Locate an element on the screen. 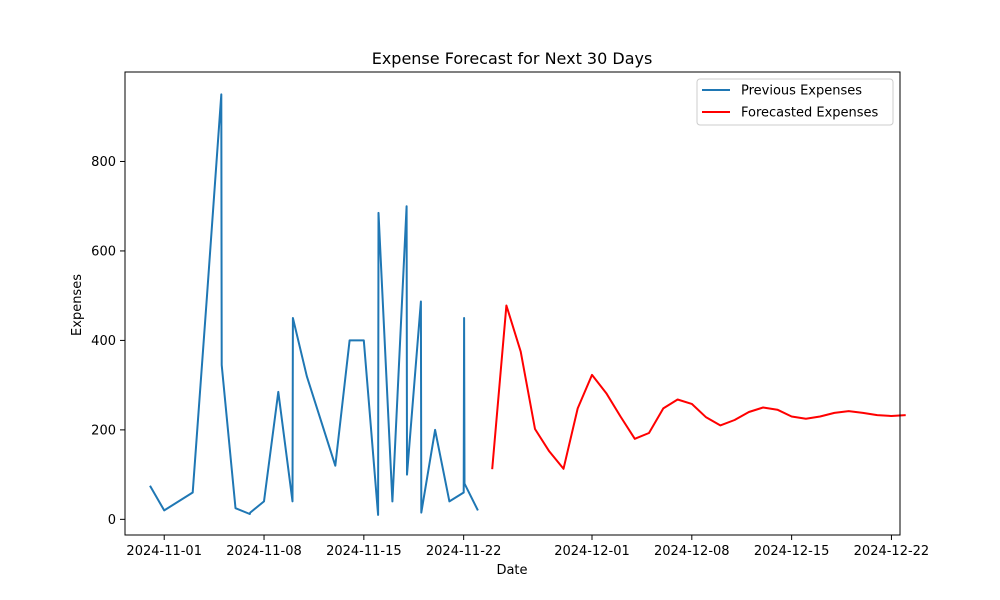 Image resolution: width=1000 pixels, height=600 pixels. legend-box is located at coordinates (795, 102).